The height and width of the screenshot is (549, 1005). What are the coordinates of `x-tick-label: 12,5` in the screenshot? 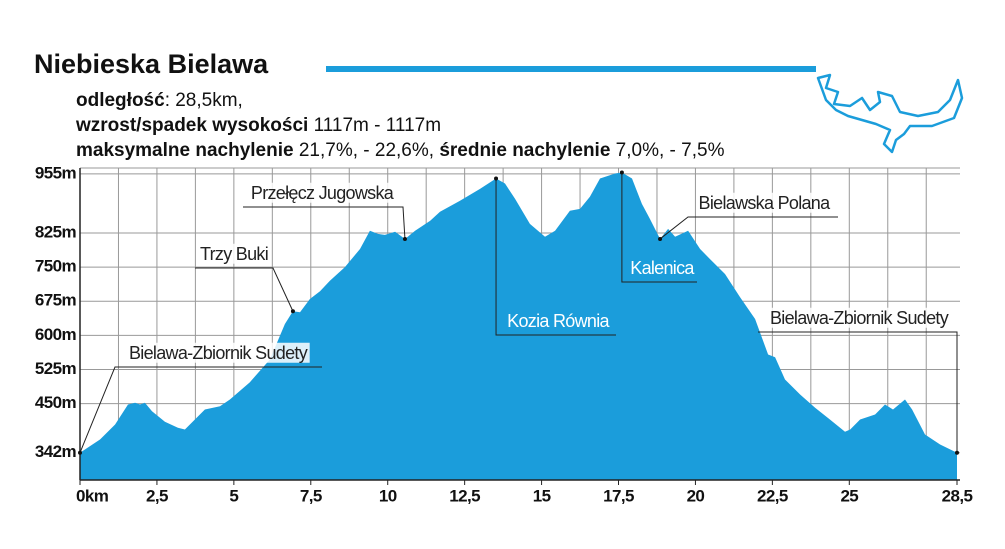 It's located at (464, 495).